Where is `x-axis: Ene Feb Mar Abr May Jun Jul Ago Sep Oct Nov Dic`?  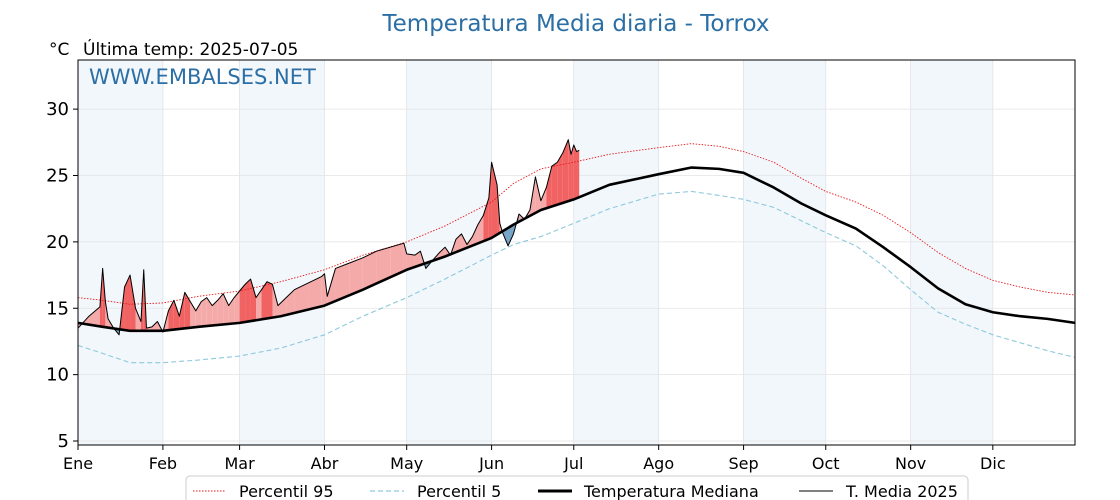 x-axis: Ene Feb Mar Abr May Jun Jul Ago Sep Oct Nov Dic is located at coordinates (534, 459).